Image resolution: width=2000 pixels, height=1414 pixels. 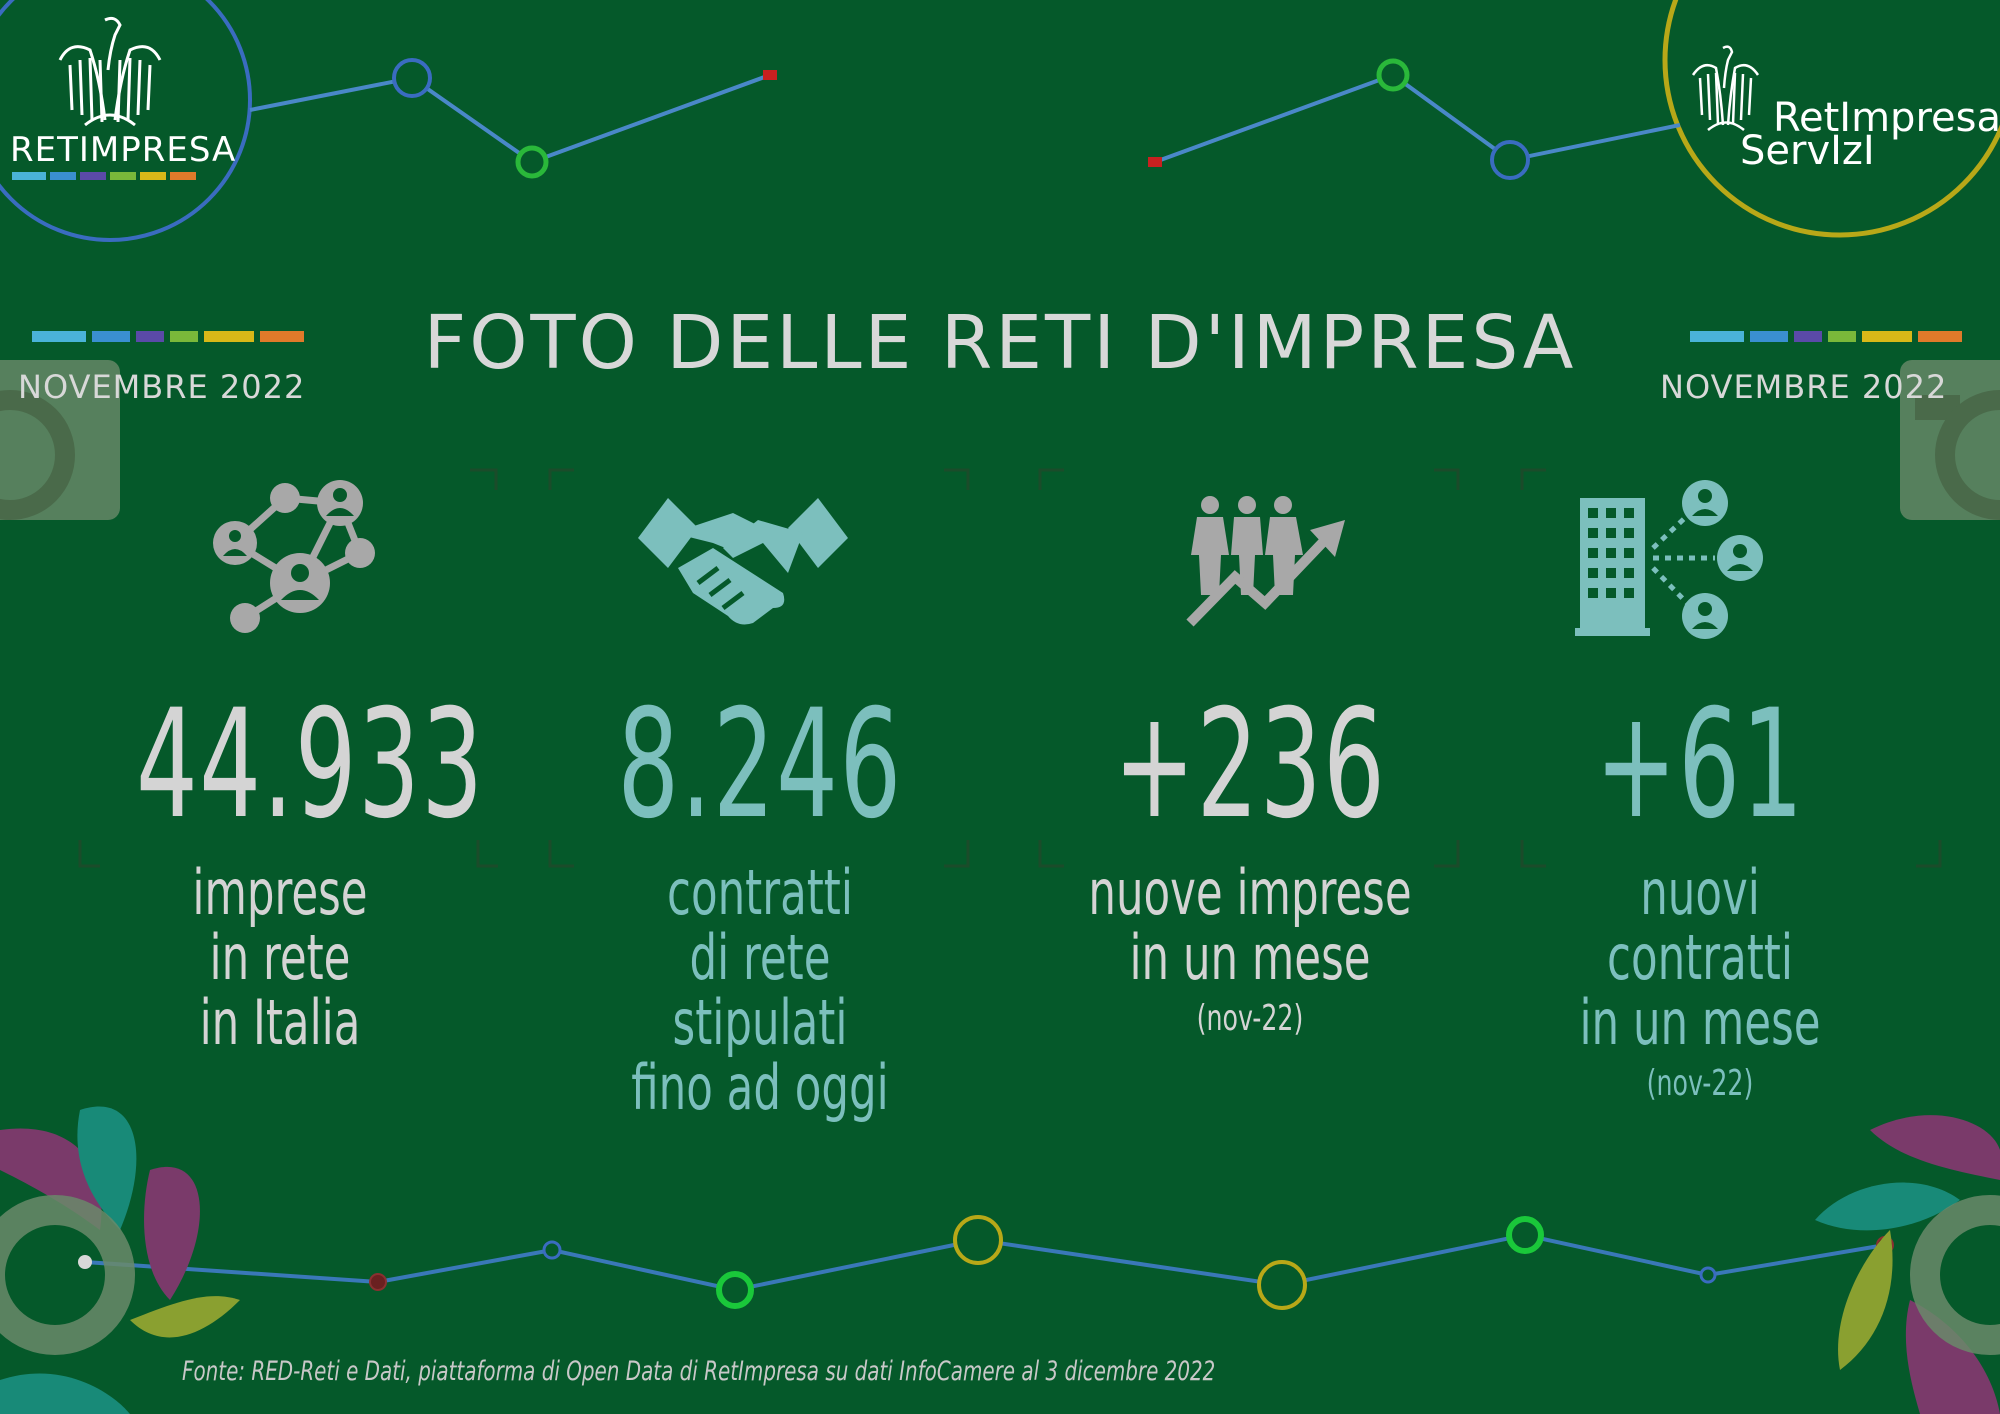 I want to click on stat-value: 44.933, so click(x=310, y=765).